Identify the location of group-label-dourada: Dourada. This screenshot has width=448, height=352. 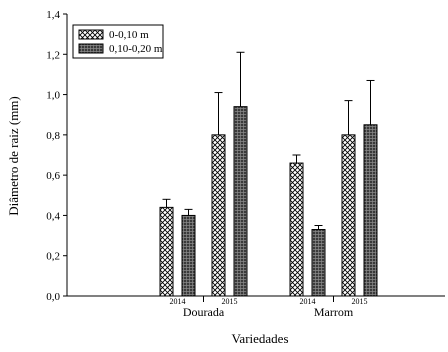
(204, 312).